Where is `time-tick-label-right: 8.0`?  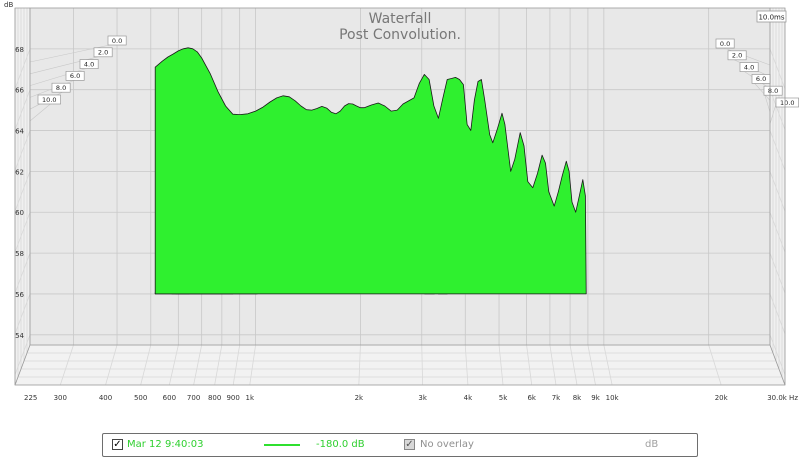 time-tick-label-right: 8.0 is located at coordinates (773, 91).